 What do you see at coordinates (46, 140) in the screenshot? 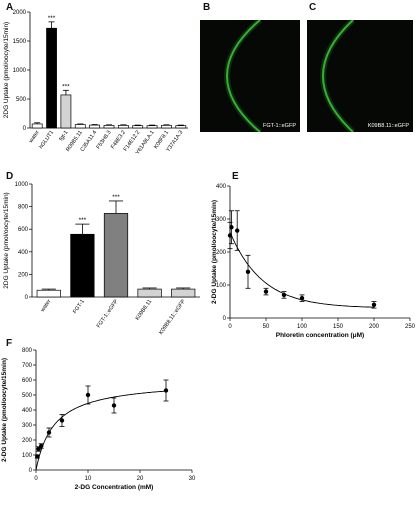
I see `category-label: hGLUT1` at bounding box center [46, 140].